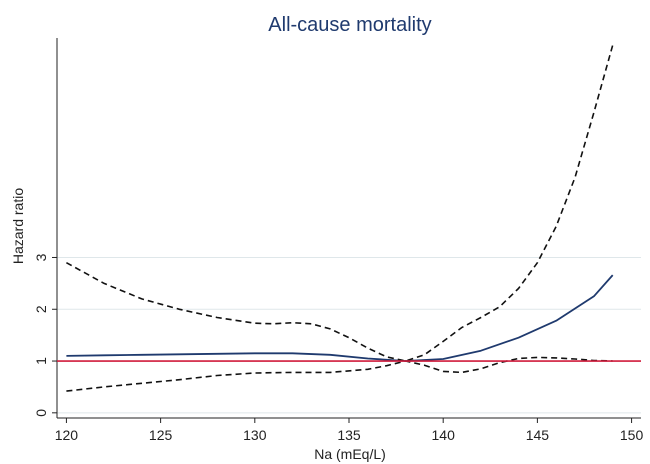  I want to click on x-tick-label-140: 140, so click(444, 435).